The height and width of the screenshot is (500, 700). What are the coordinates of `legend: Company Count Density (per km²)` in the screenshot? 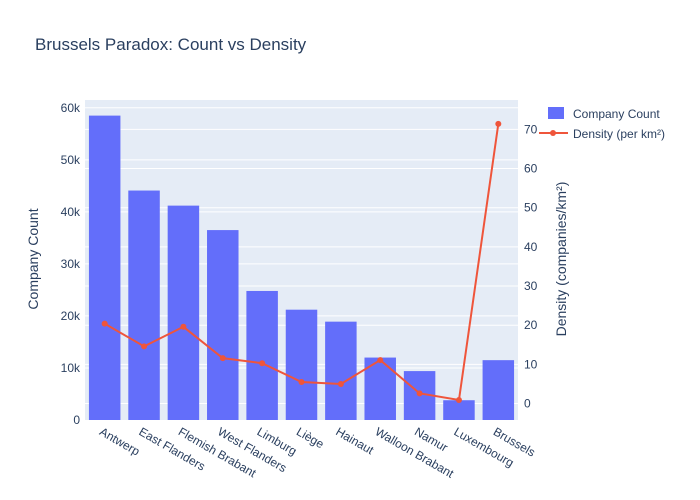 It's located at (602, 124).